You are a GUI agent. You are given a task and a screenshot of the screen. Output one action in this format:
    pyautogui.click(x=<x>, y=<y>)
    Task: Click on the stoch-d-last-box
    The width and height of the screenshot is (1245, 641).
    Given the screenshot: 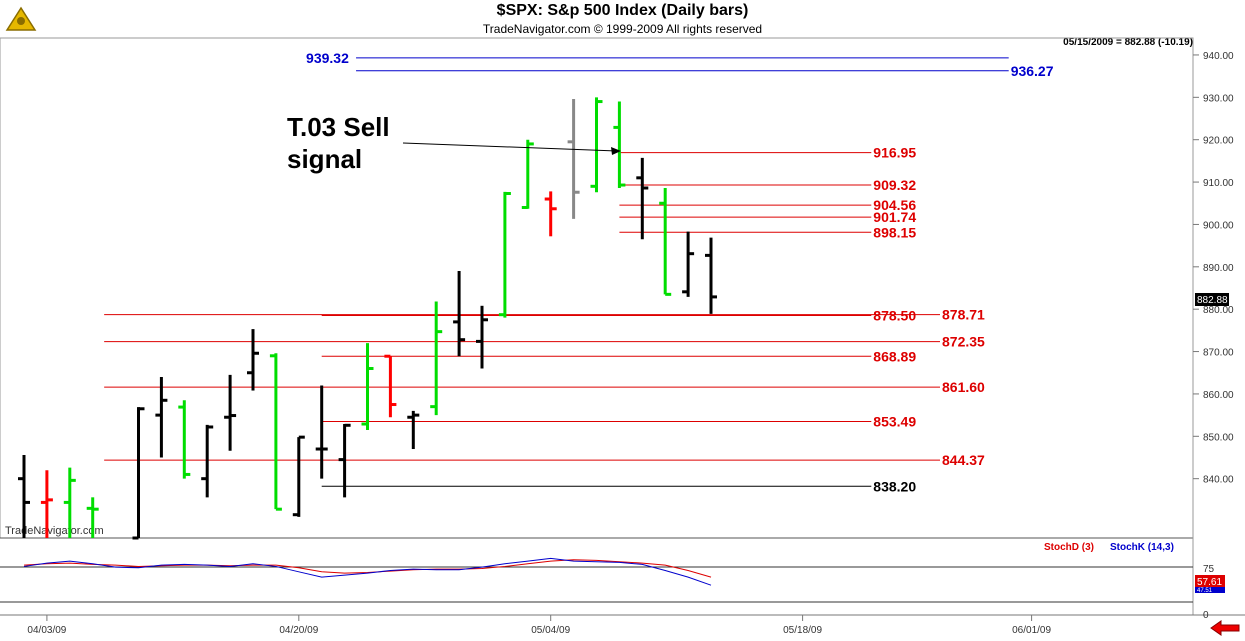 What is the action you would take?
    pyautogui.click(x=1210, y=581)
    